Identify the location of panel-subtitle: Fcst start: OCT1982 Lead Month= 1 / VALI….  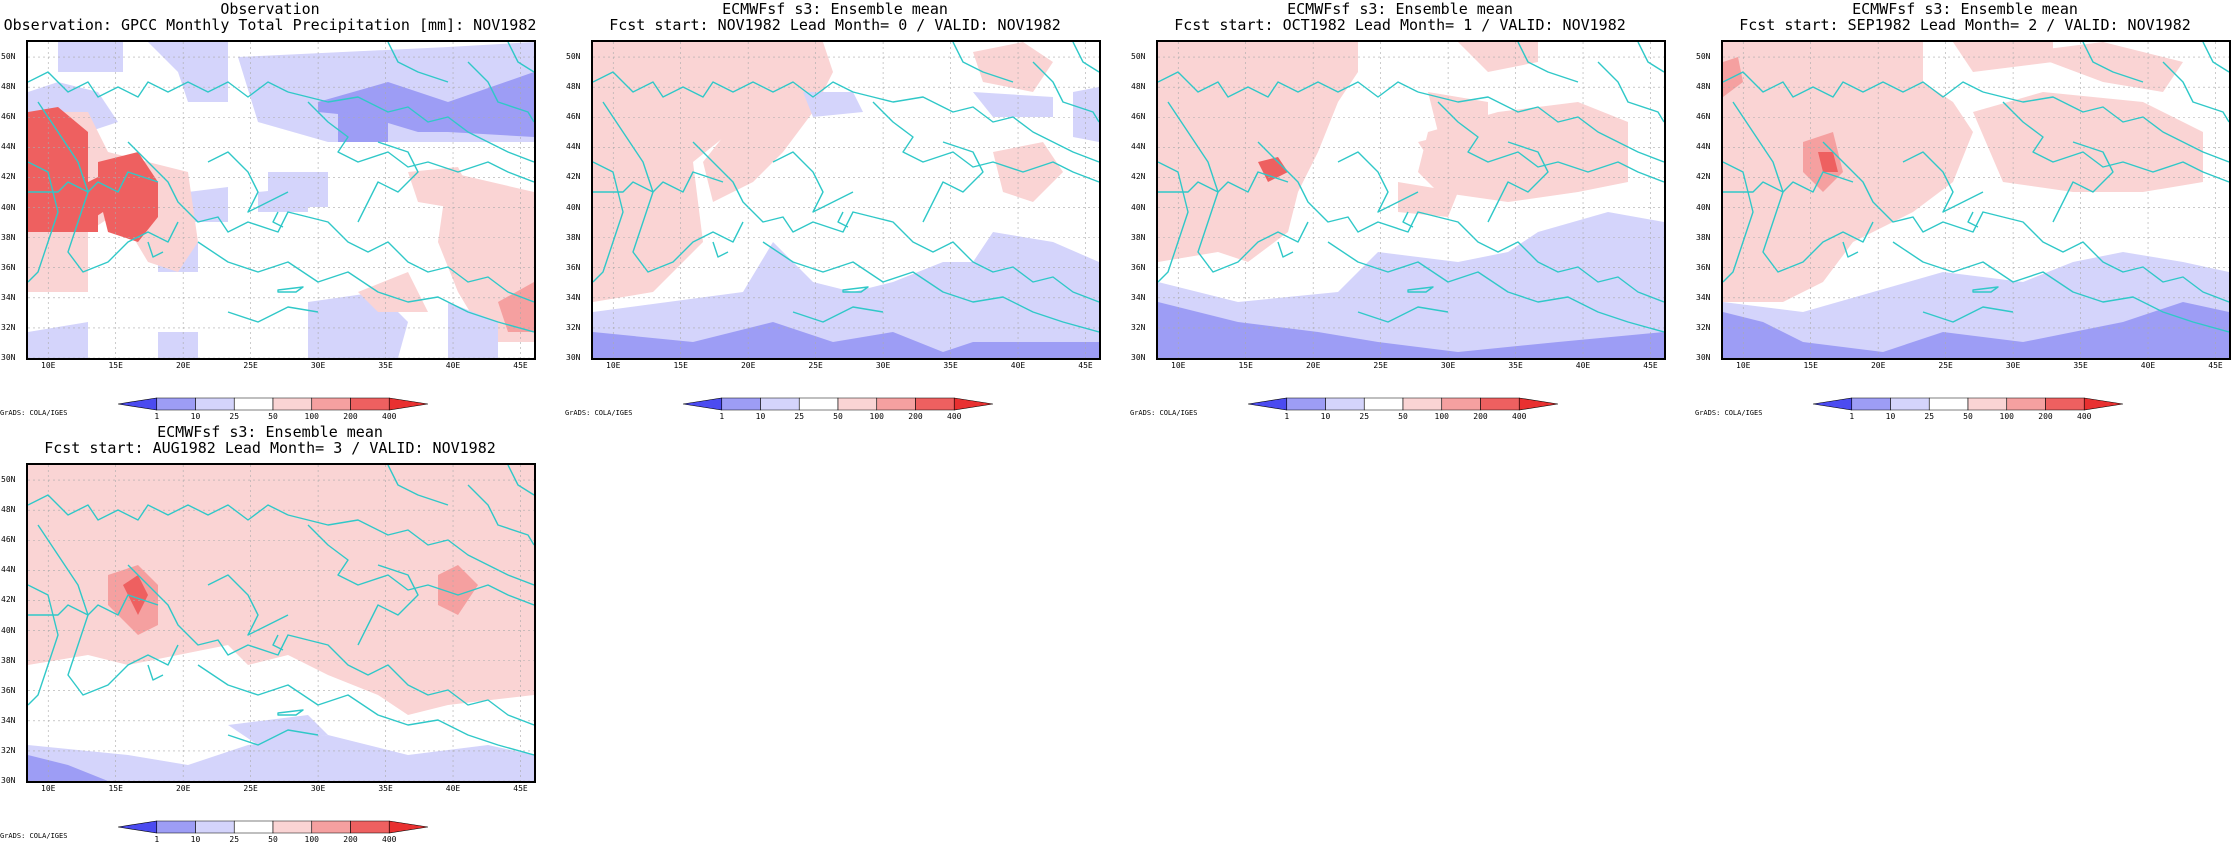
(1400, 25).